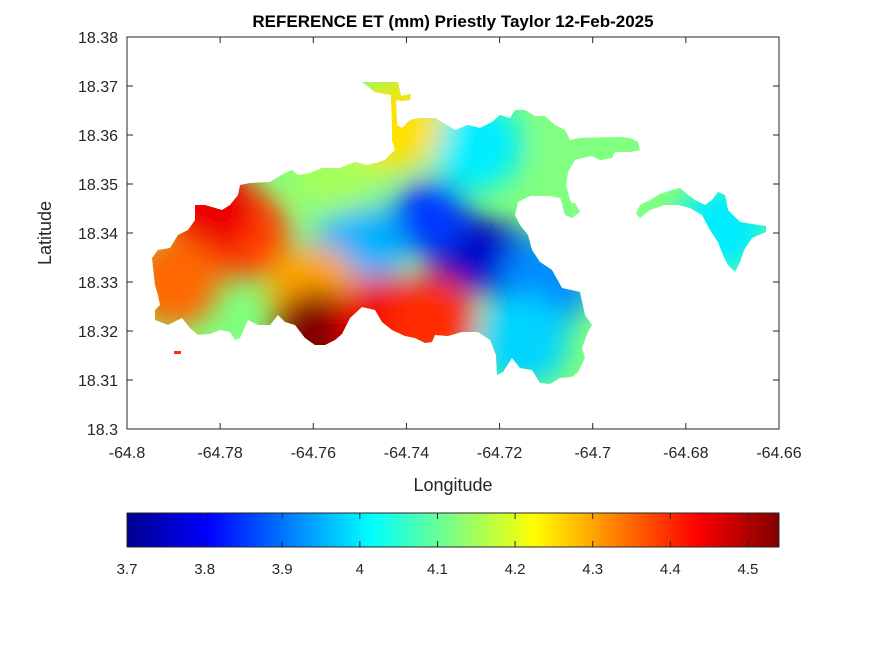 The height and width of the screenshot is (656, 875). What do you see at coordinates (313, 453) in the screenshot?
I see `x-tick-label: -64.76` at bounding box center [313, 453].